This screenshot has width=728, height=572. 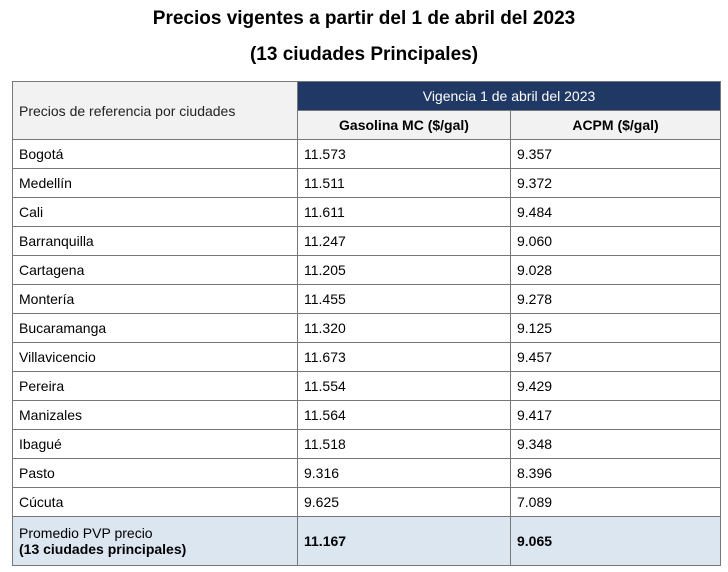 What do you see at coordinates (155, 110) in the screenshot?
I see `corner-header: Precios de referencia por ciudades` at bounding box center [155, 110].